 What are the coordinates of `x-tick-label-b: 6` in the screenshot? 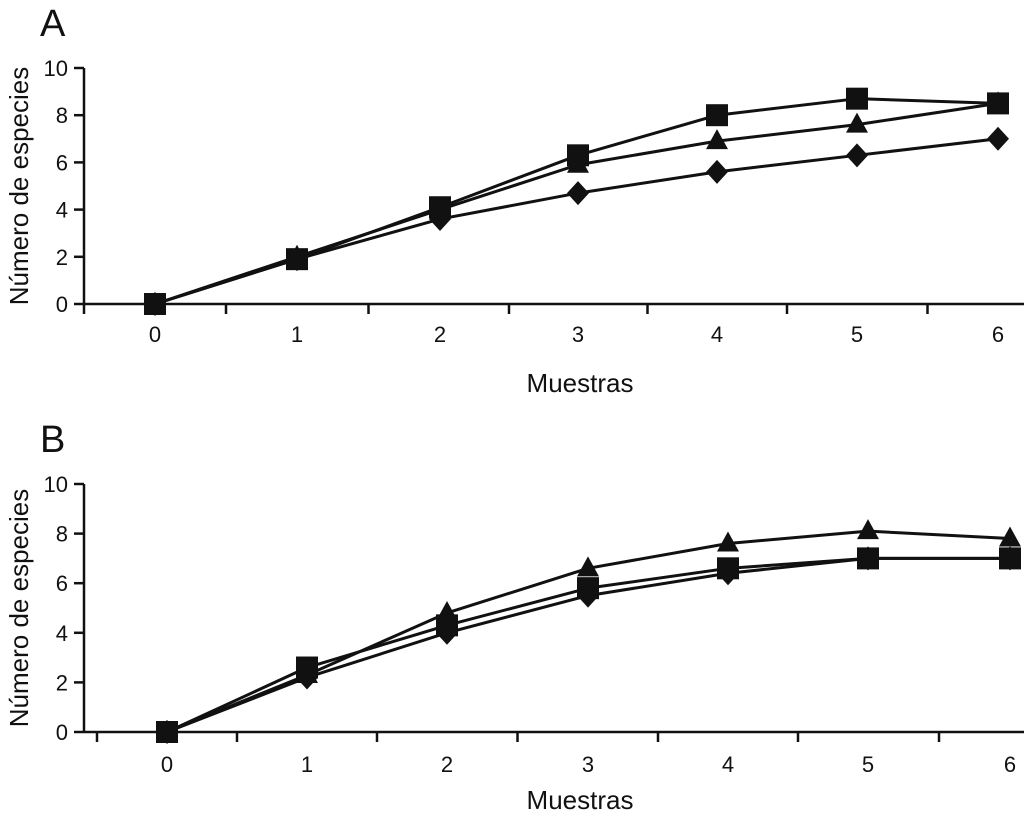 It's located at (1010, 764).